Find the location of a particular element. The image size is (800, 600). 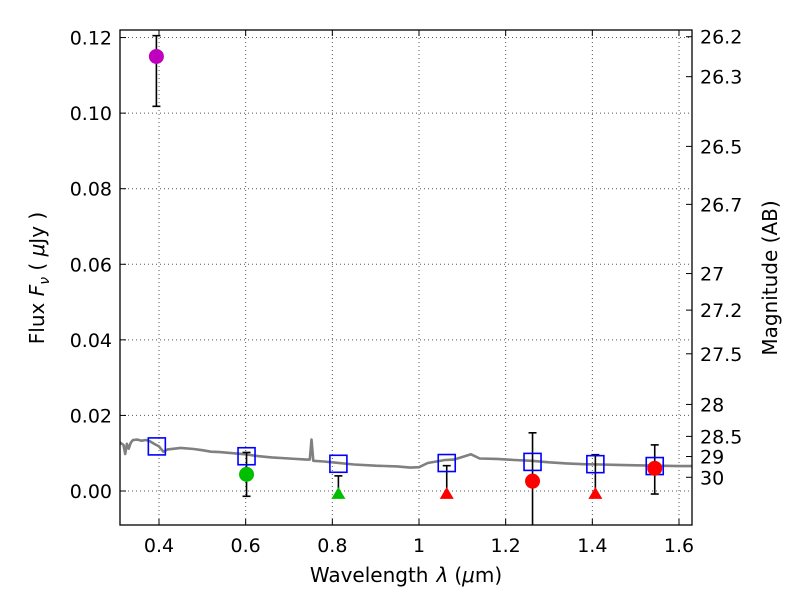

x-axis-title: Wavelength λ (μm) is located at coordinates (406, 575).